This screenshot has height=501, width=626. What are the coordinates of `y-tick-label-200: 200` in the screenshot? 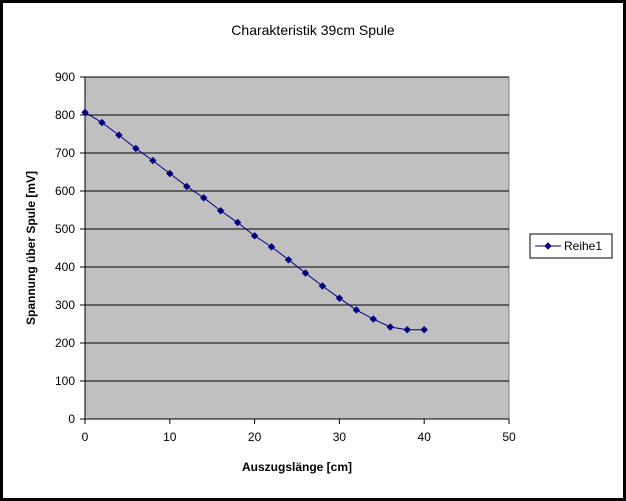 It's located at (65, 343).